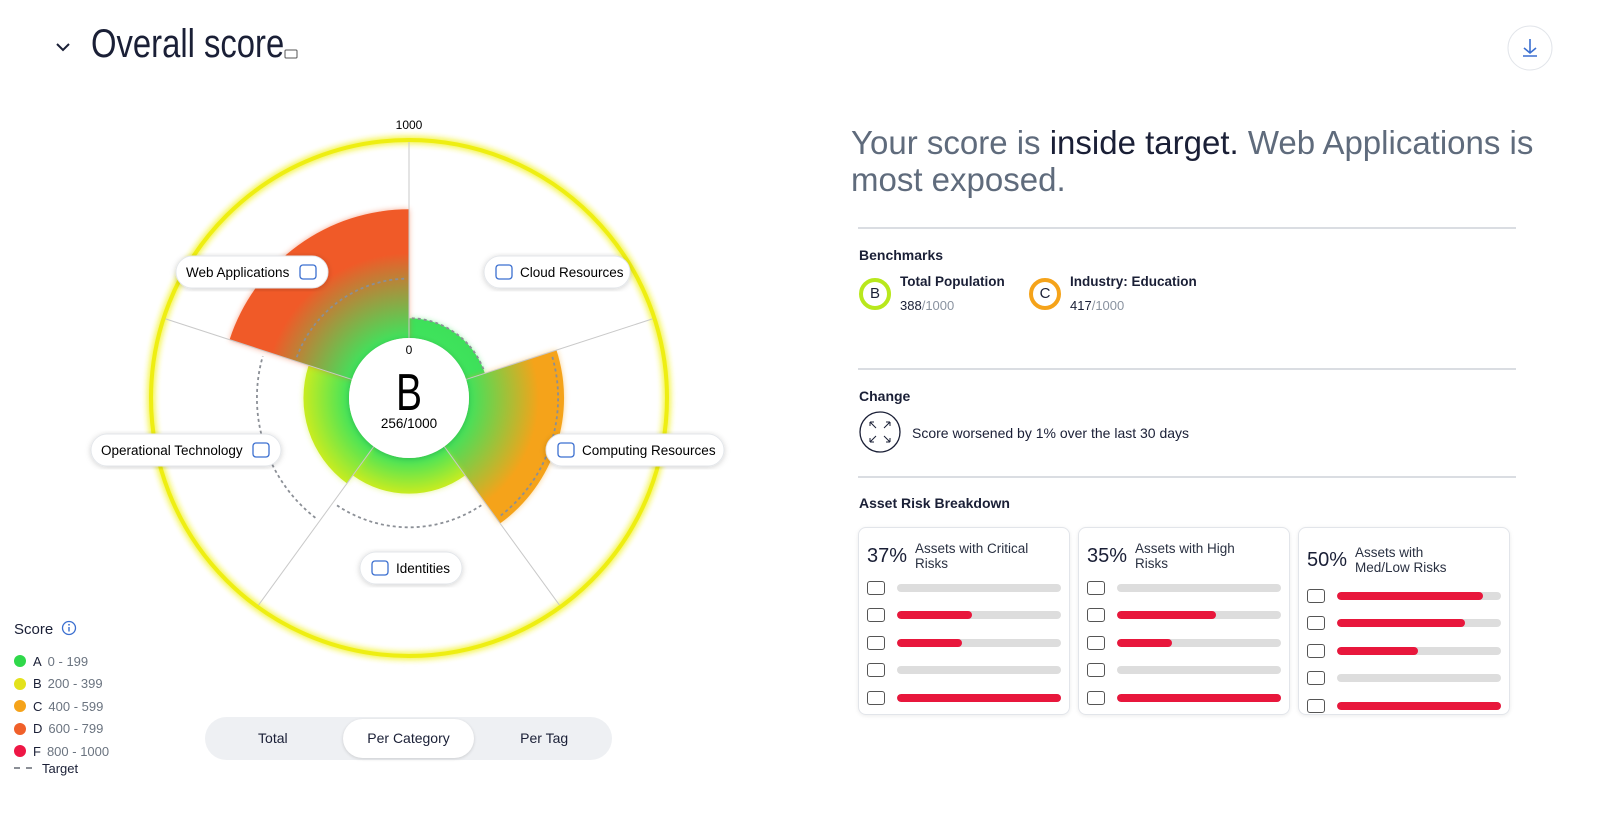  I want to click on category-label: Operational Technology, so click(172, 450).